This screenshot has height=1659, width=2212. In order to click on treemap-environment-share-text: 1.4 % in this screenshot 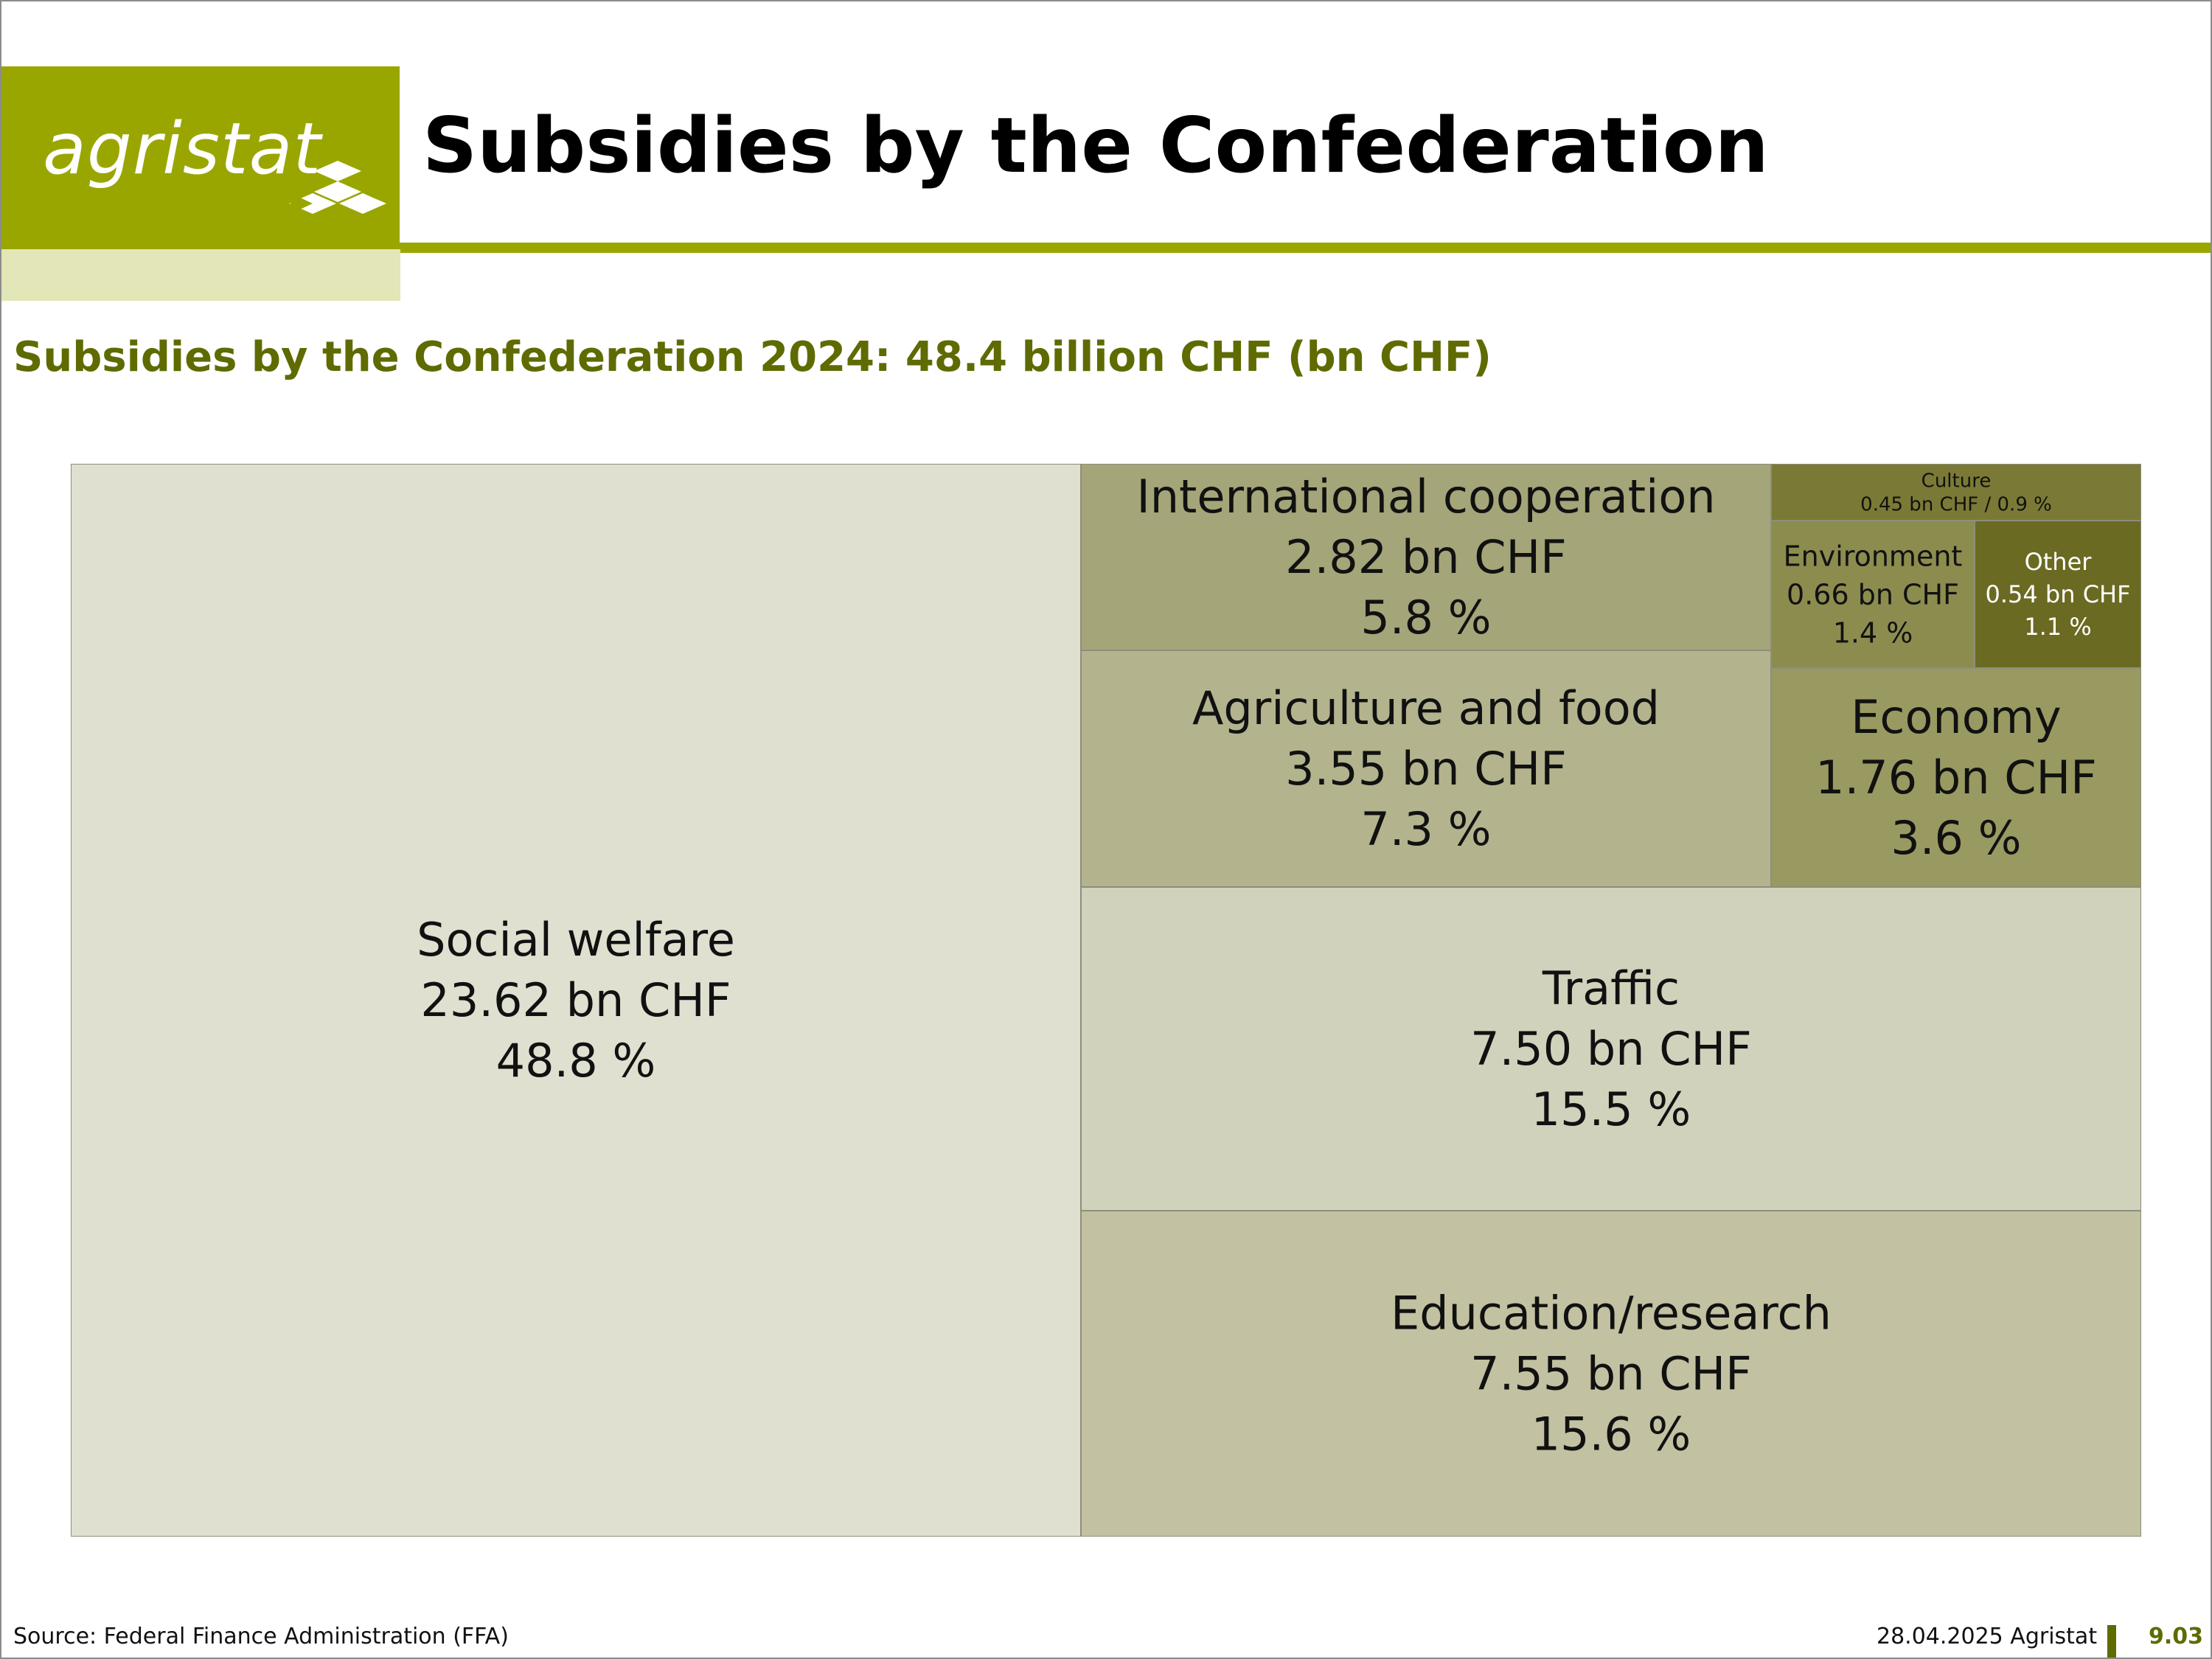, I will do `click(1873, 632)`.